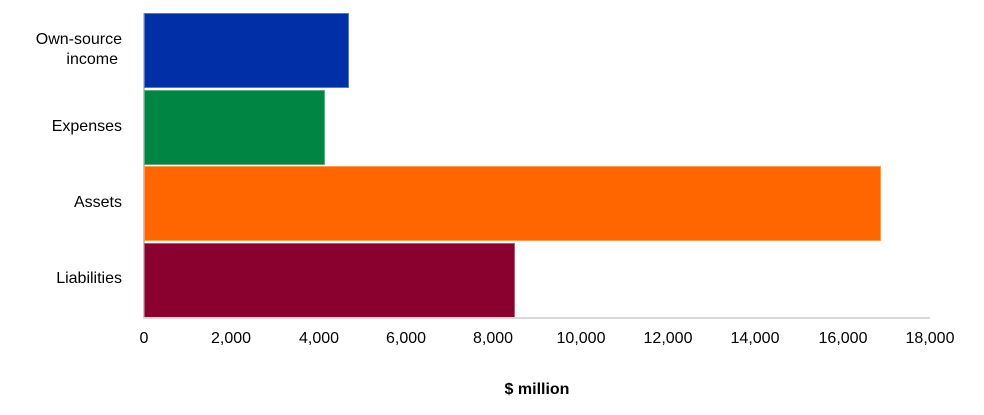  Describe the element at coordinates (843, 338) in the screenshot. I see `x-tick: 16,000` at that location.